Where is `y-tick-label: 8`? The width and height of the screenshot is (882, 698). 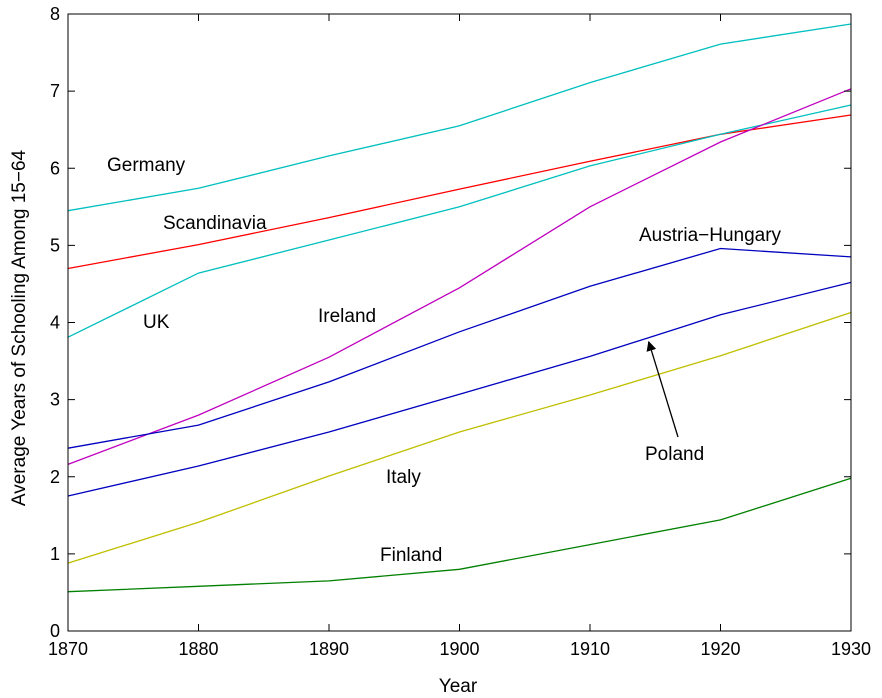 y-tick-label: 8 is located at coordinates (55, 14).